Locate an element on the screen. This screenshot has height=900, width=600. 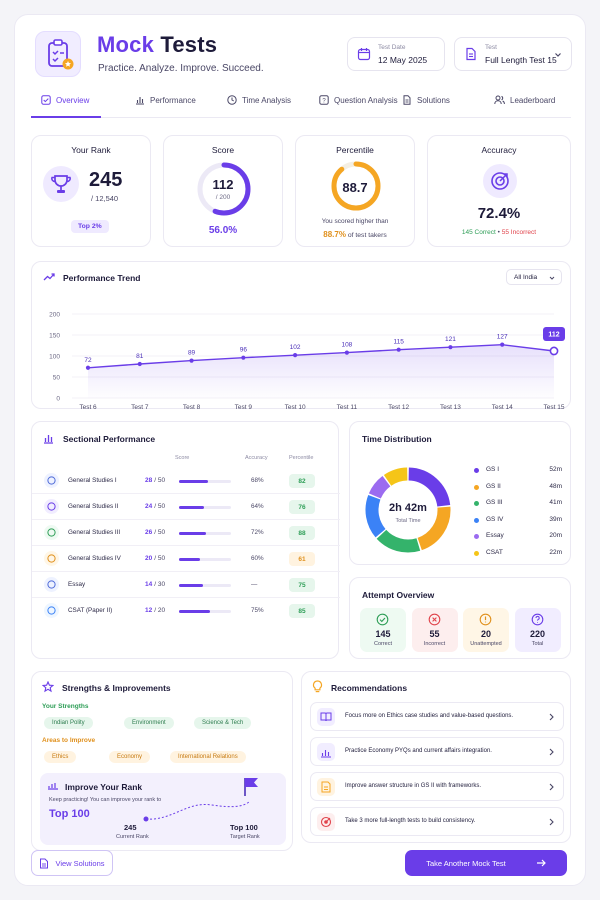
section-row: Essay 14/ 30 — 75 is located at coordinates (186, 586).